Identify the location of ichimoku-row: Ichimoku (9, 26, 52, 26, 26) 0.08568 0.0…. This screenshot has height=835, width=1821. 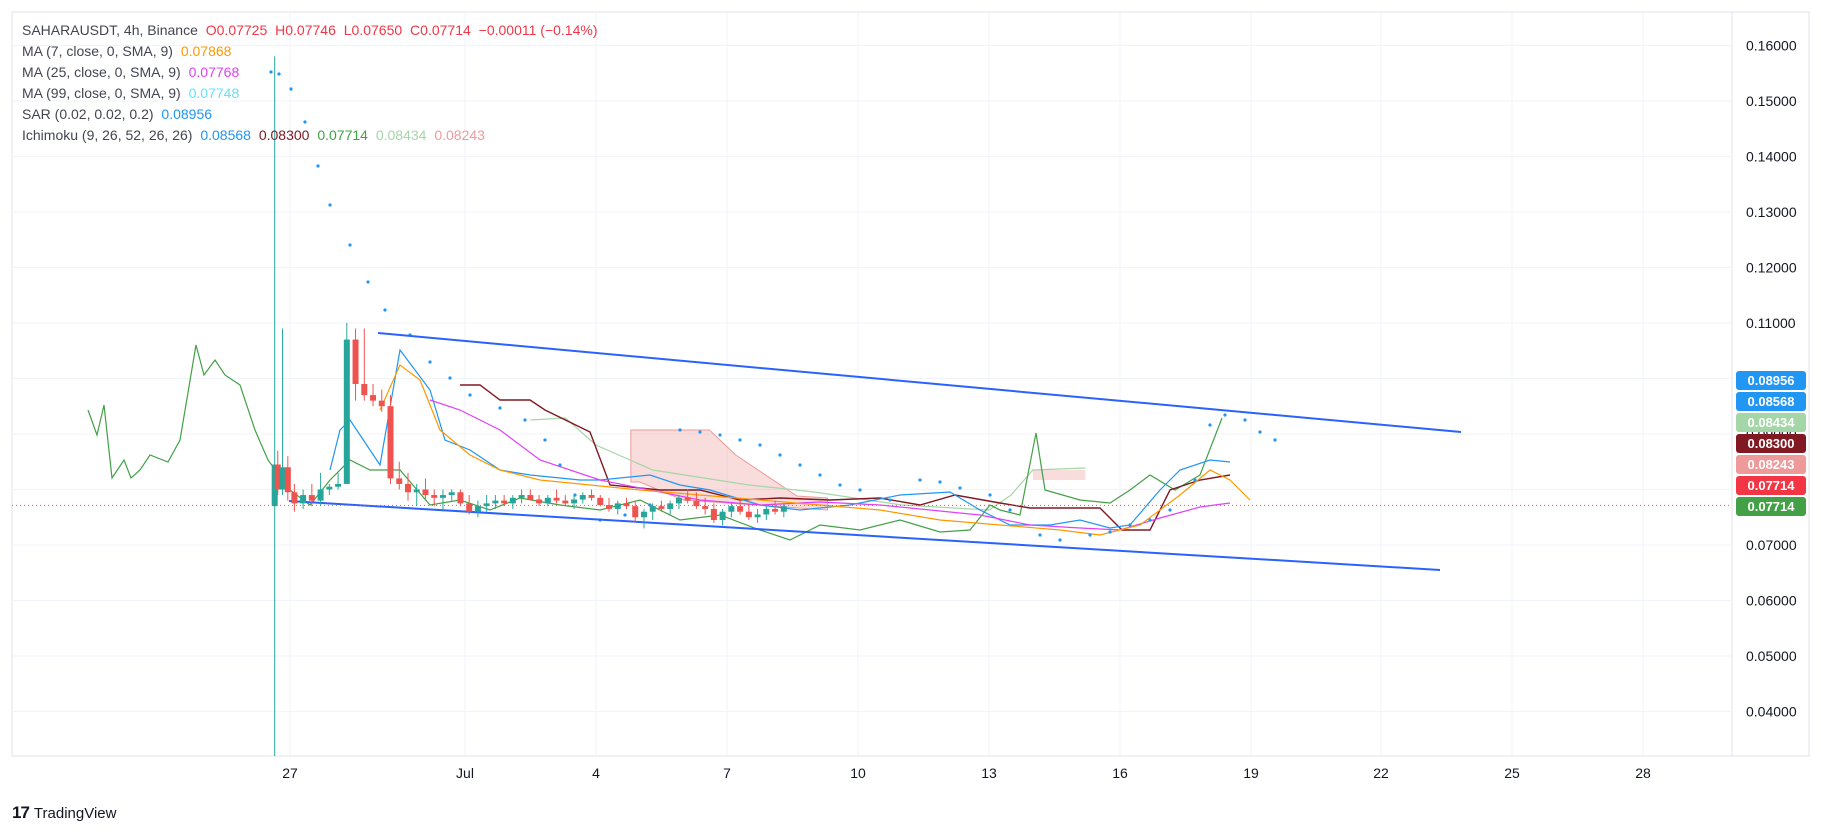
(312, 135).